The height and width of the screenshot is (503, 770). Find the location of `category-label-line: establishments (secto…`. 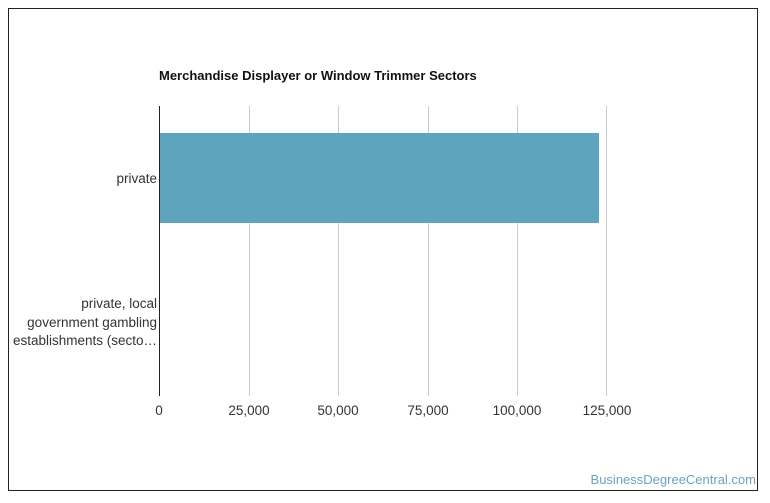

category-label-line: establishments (secto… is located at coordinates (84, 340).